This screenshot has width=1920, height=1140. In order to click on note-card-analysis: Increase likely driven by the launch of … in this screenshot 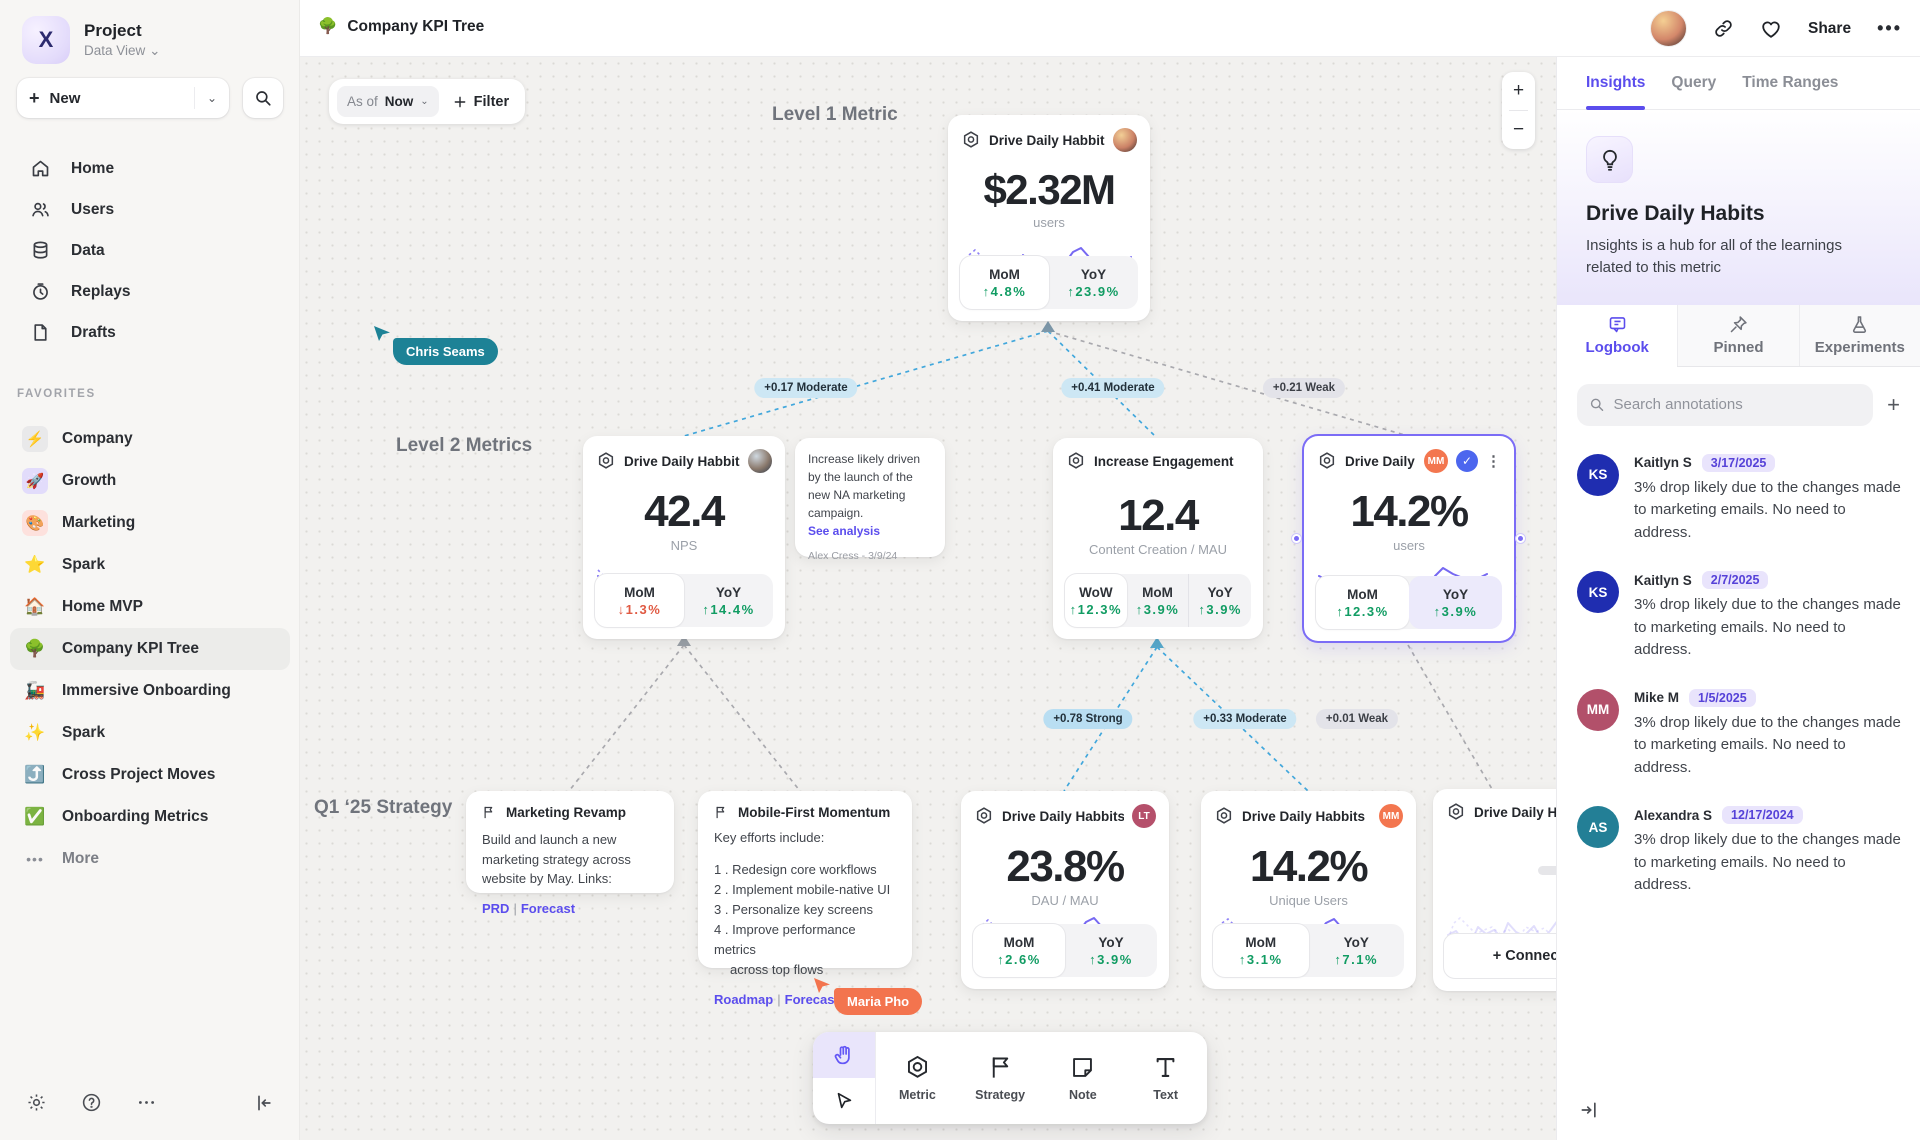, I will do `click(870, 500)`.